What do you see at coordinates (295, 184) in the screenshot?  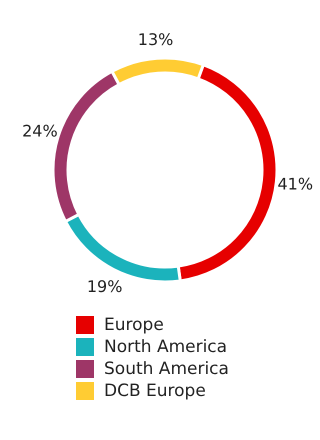 I see `data-label: 41%` at bounding box center [295, 184].